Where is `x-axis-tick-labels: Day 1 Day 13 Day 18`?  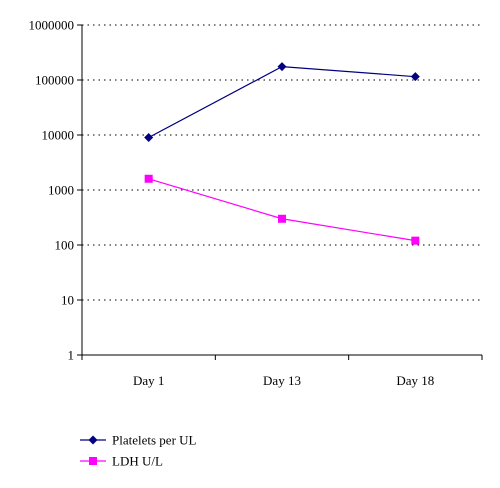
x-axis-tick-labels: Day 1 Day 13 Day 18 is located at coordinates (283, 380).